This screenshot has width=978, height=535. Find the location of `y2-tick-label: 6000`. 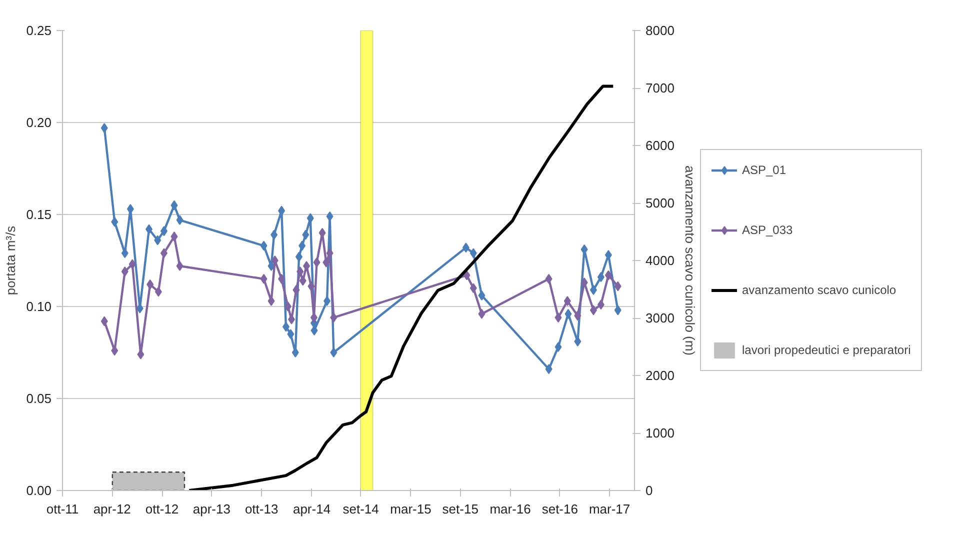

y2-tick-label: 6000 is located at coordinates (660, 145).